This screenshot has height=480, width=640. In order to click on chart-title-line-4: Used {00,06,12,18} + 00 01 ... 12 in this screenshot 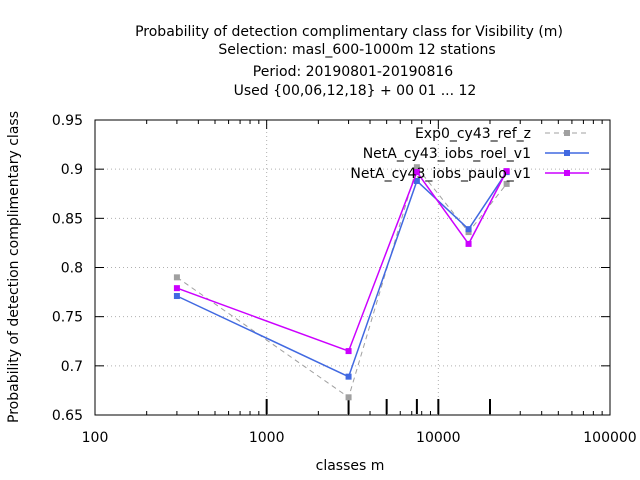, I will do `click(355, 91)`.